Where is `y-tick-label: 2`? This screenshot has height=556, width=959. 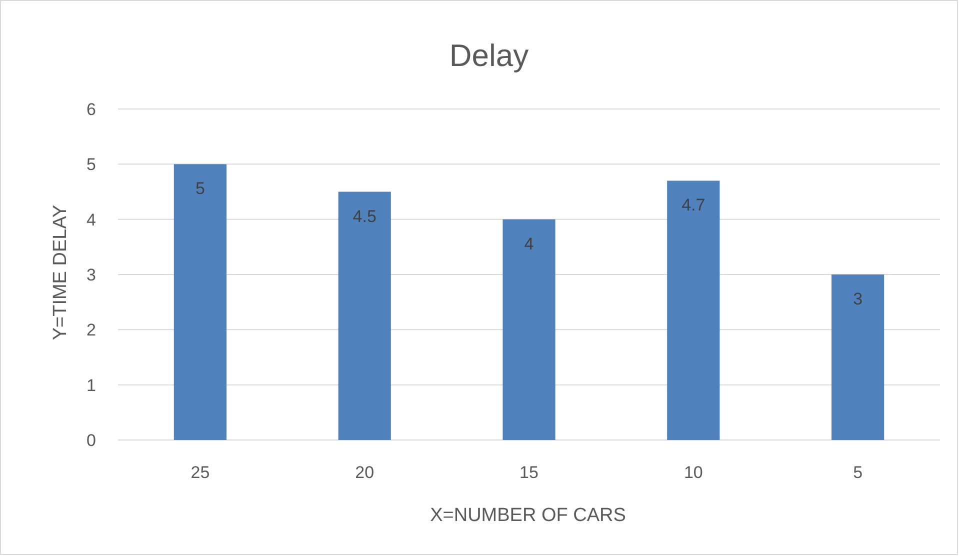 y-tick-label: 2 is located at coordinates (91, 330).